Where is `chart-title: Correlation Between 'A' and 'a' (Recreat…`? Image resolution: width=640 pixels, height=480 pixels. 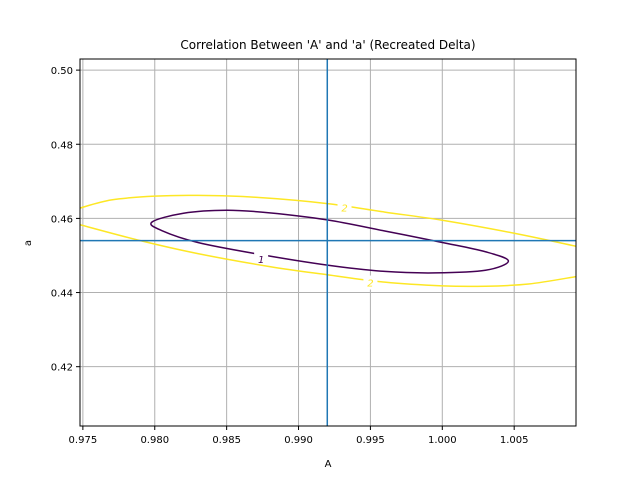
chart-title: Correlation Between 'A' and 'a' (Recreat… is located at coordinates (327, 45).